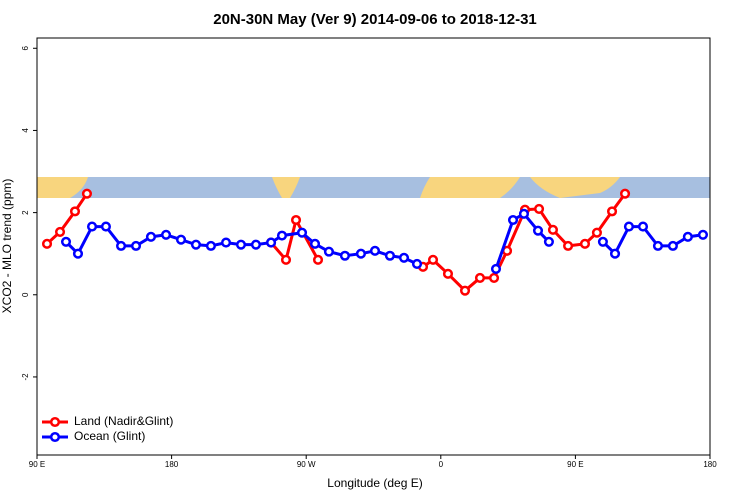 The height and width of the screenshot is (500, 750). Describe the element at coordinates (25, 47) in the screenshot. I see `y-tick-label: 6` at that location.